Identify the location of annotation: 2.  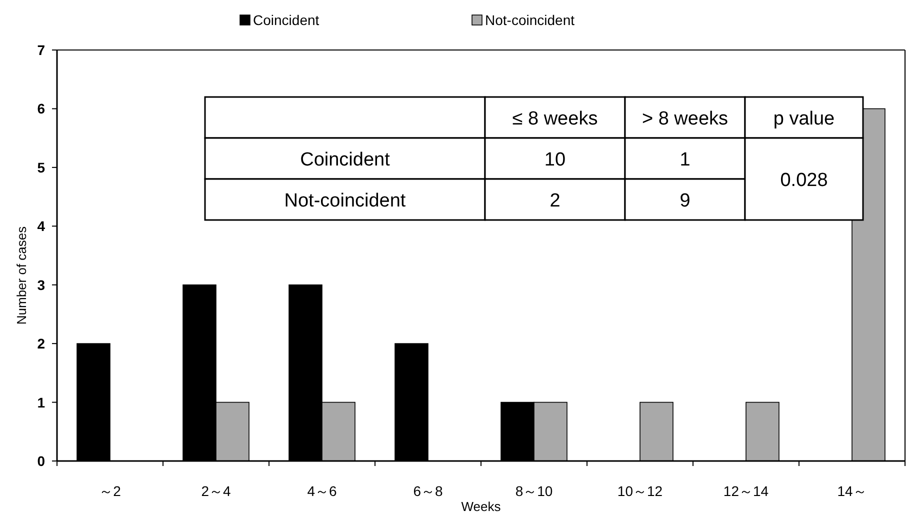
(555, 201).